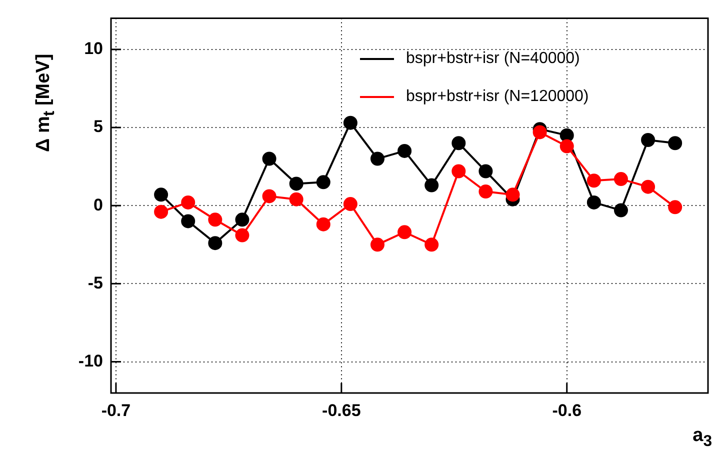  I want to click on y-tick-label: 5, so click(98, 126).